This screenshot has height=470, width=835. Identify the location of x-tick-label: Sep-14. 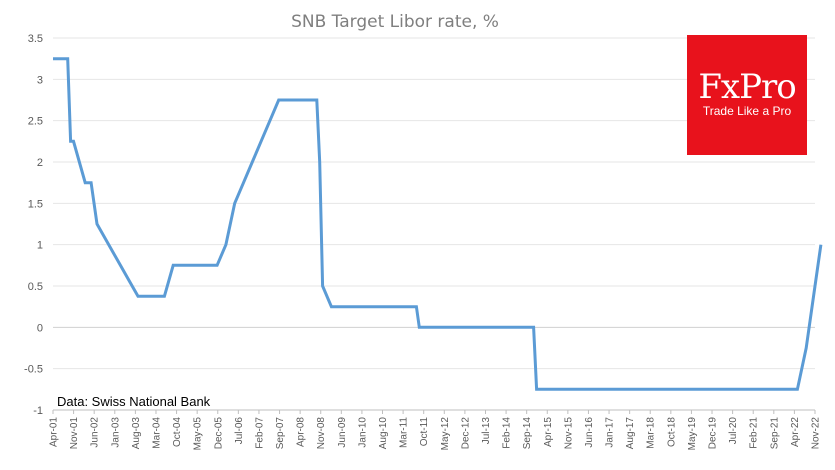
(527, 433).